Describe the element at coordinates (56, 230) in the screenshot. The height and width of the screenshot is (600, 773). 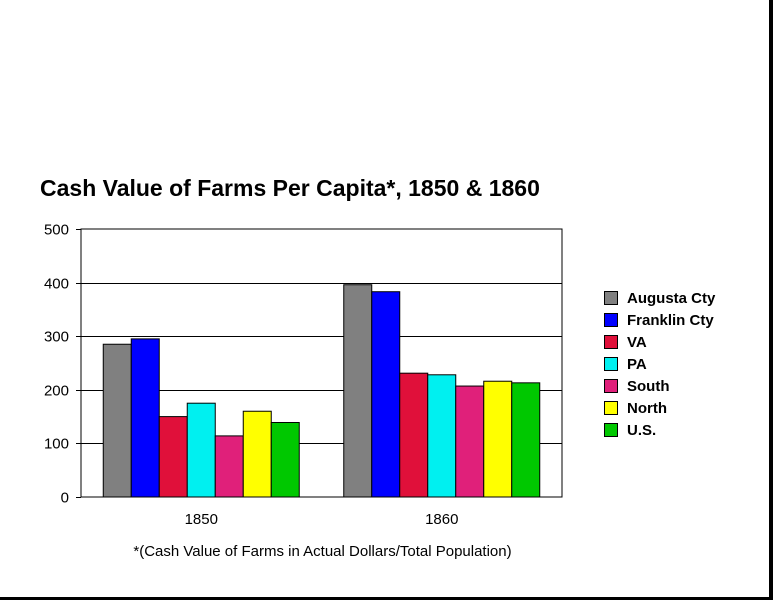
I see `y-tick-label: 500` at that location.